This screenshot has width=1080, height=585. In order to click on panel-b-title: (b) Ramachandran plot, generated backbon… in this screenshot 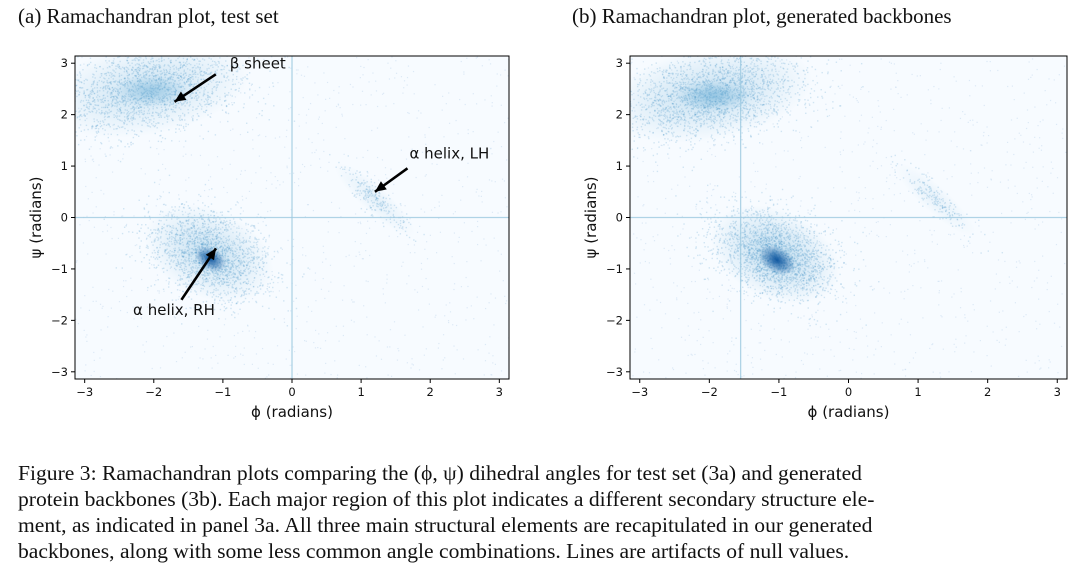, I will do `click(762, 16)`.